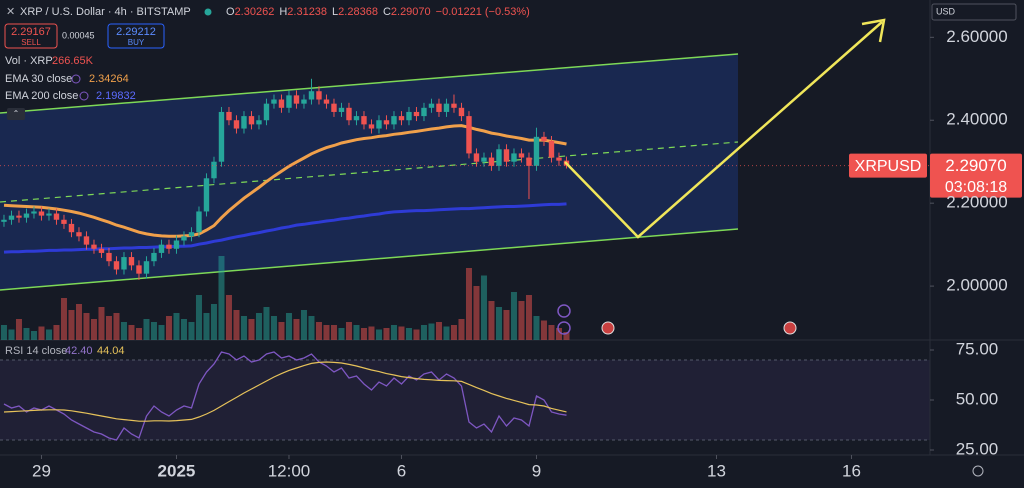 This screenshot has width=1024, height=488. Describe the element at coordinates (38, 79) in the screenshot. I see `ema30-legend: EMA 30 close` at that location.